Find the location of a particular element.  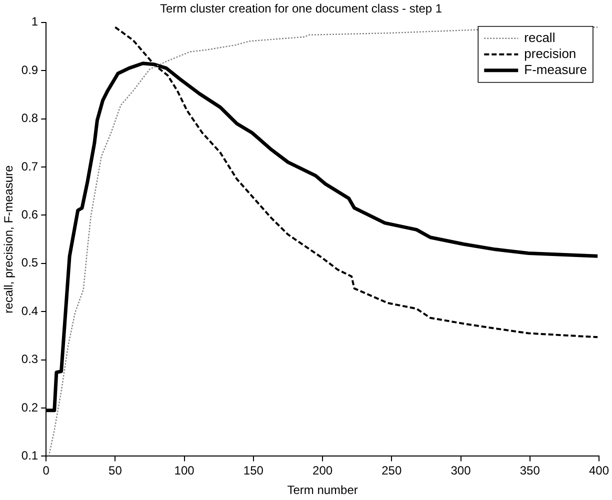

y-tick-label: 0.5 is located at coordinates (29, 263).